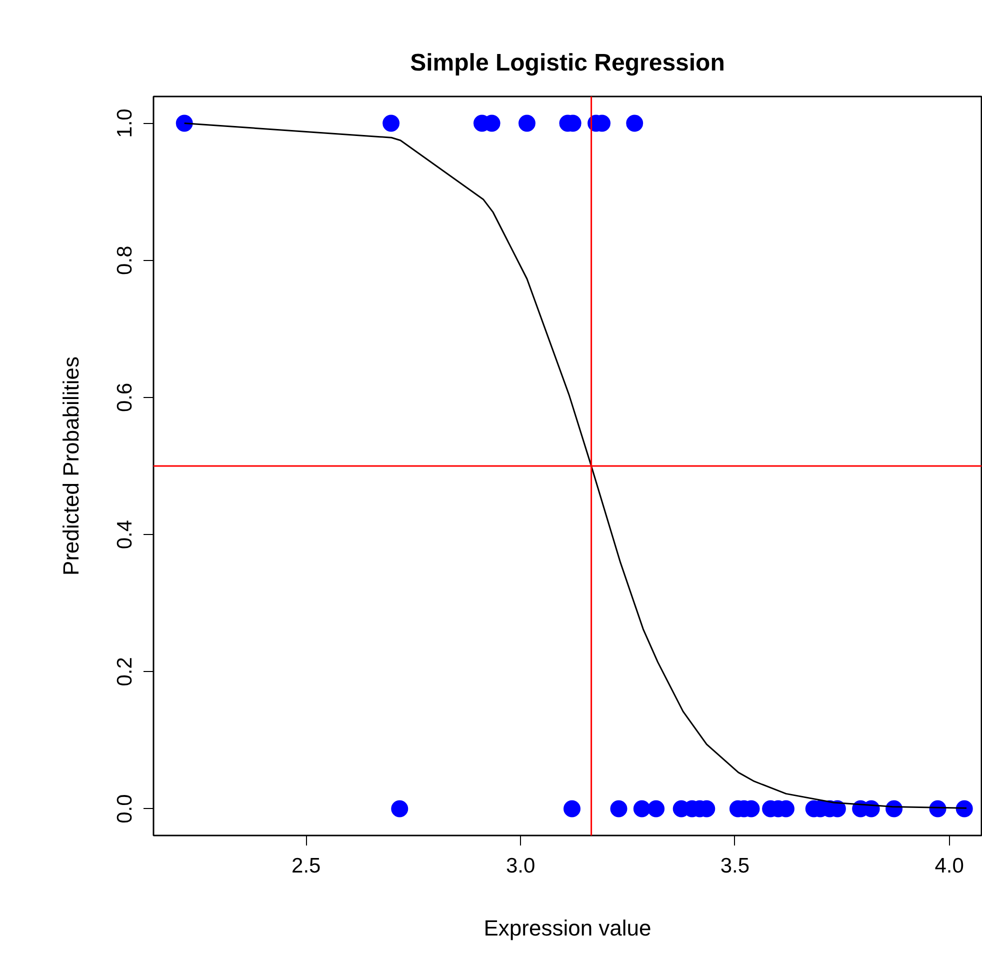 This screenshot has width=982, height=977. I want to click on y-tick-label: 0.6, so click(125, 397).